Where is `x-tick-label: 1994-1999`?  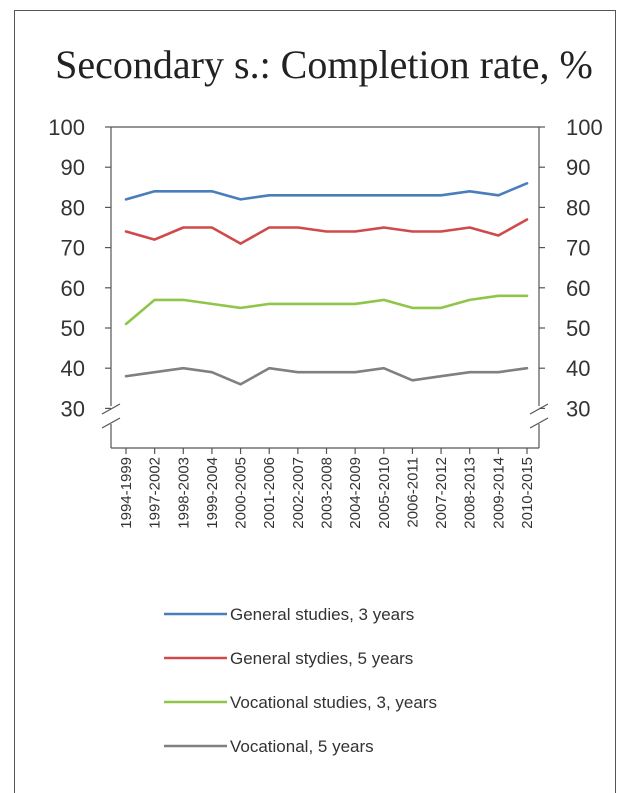 x-tick-label: 1994-1999 is located at coordinates (126, 493).